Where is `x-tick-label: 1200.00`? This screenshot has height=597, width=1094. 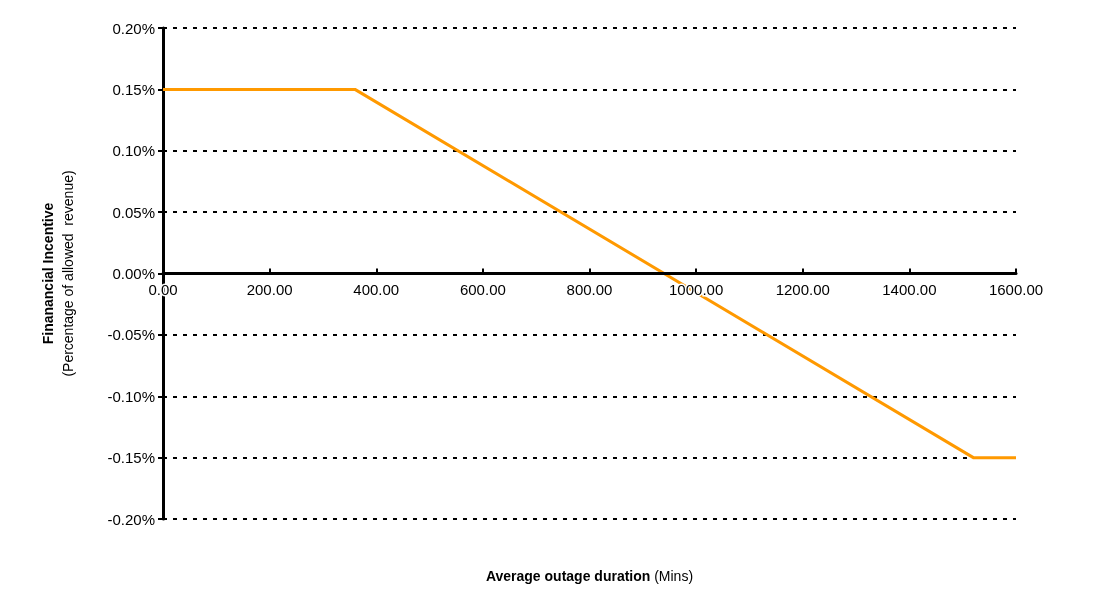 x-tick-label: 1200.00 is located at coordinates (802, 289).